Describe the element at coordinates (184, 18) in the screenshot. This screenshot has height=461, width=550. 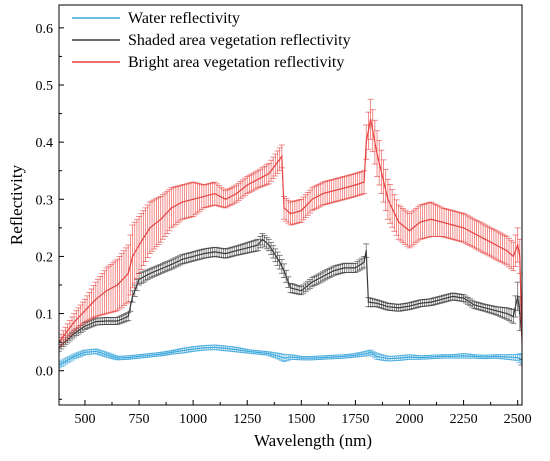
I see `legend-label-1: Water reflectivity` at that location.